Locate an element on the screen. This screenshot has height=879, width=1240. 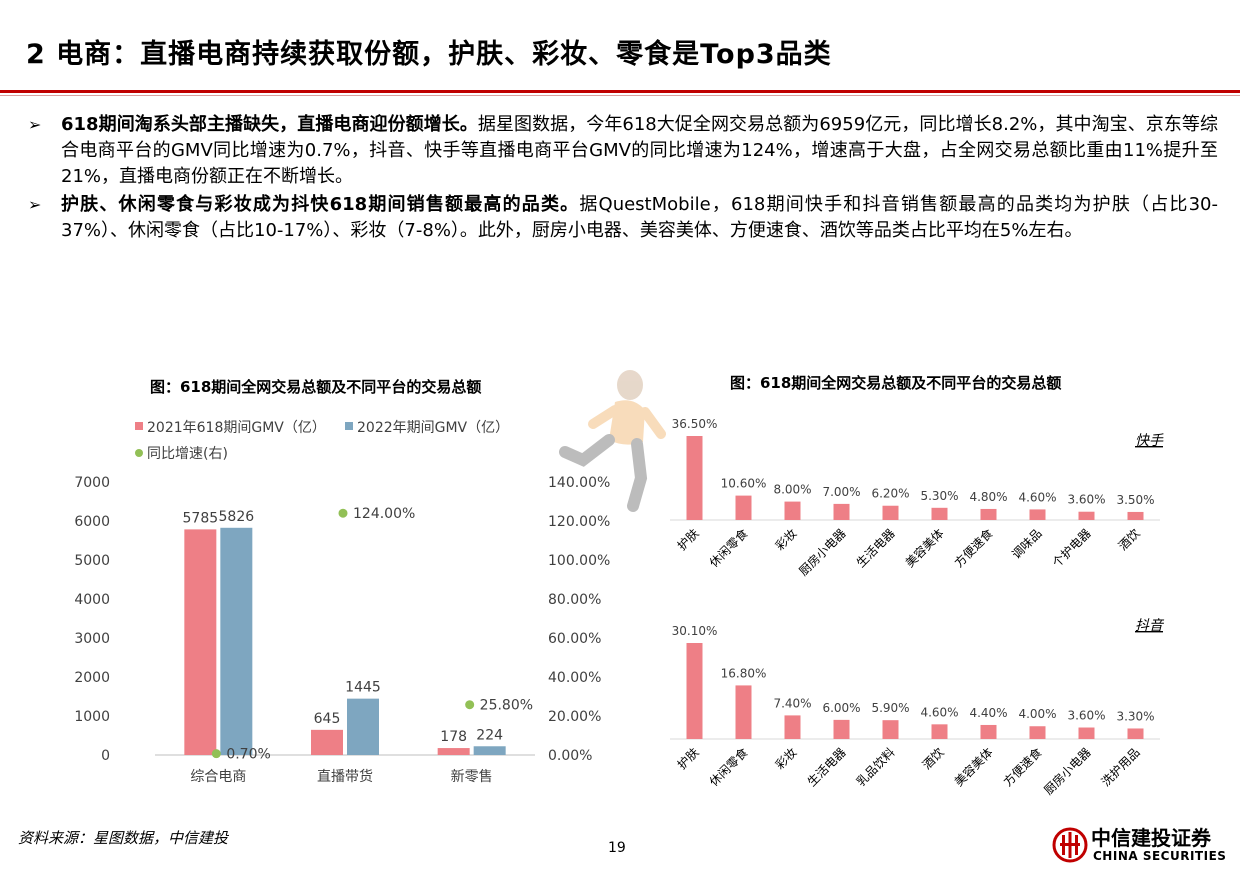
page-title: 2 电商：直播电商持续获取份额，护肤、彩妆、零食是Top3品类 is located at coordinates (429, 54).